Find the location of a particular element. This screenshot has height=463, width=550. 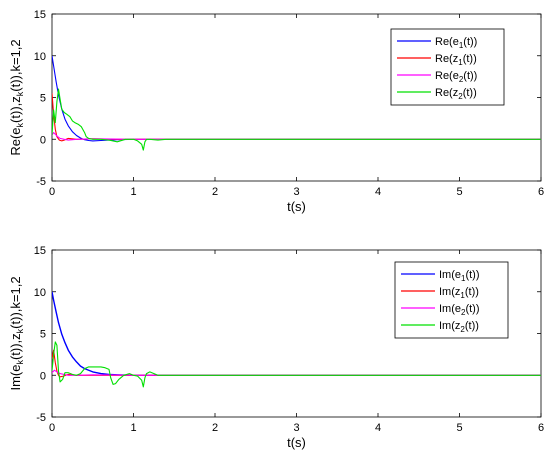

legend-entry: Im(e2(t)) is located at coordinates (459, 310).